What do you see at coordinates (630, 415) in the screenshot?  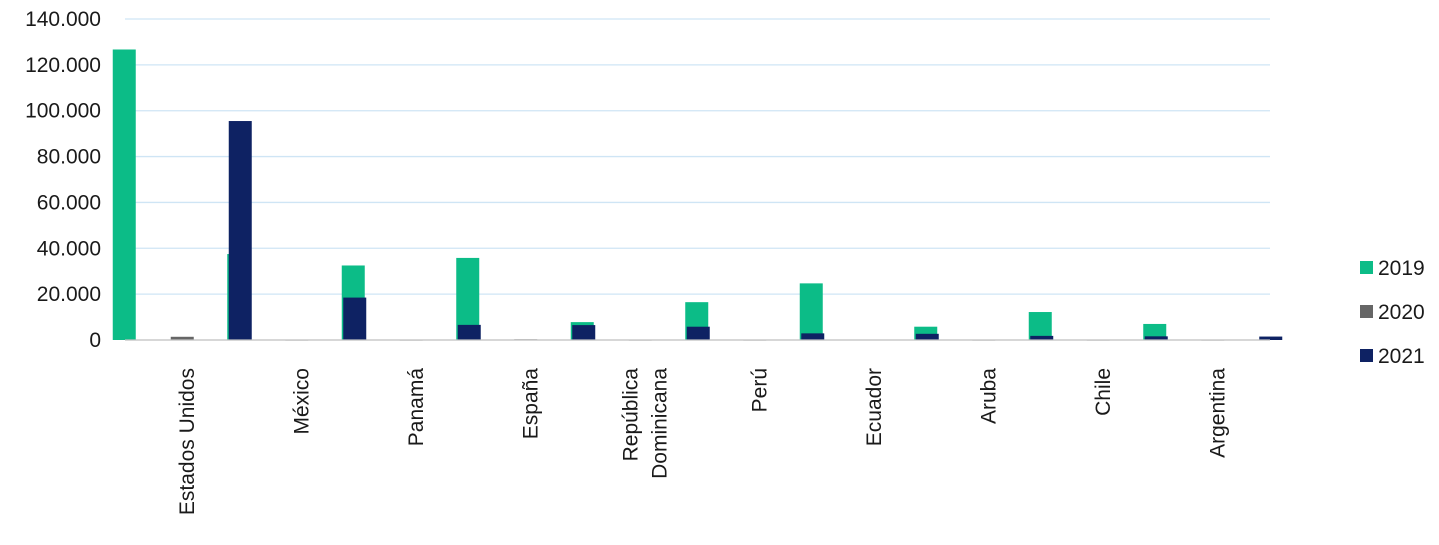 I see `x-category-label-line: República` at bounding box center [630, 415].